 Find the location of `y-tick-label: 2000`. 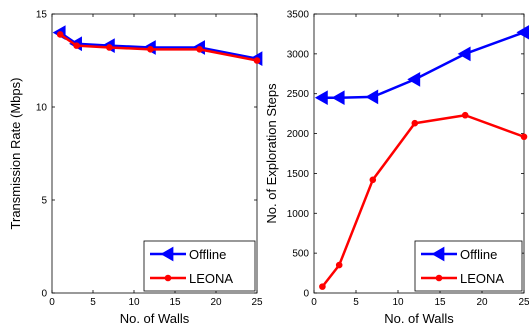

y-tick-label: 2000 is located at coordinates (298, 134).